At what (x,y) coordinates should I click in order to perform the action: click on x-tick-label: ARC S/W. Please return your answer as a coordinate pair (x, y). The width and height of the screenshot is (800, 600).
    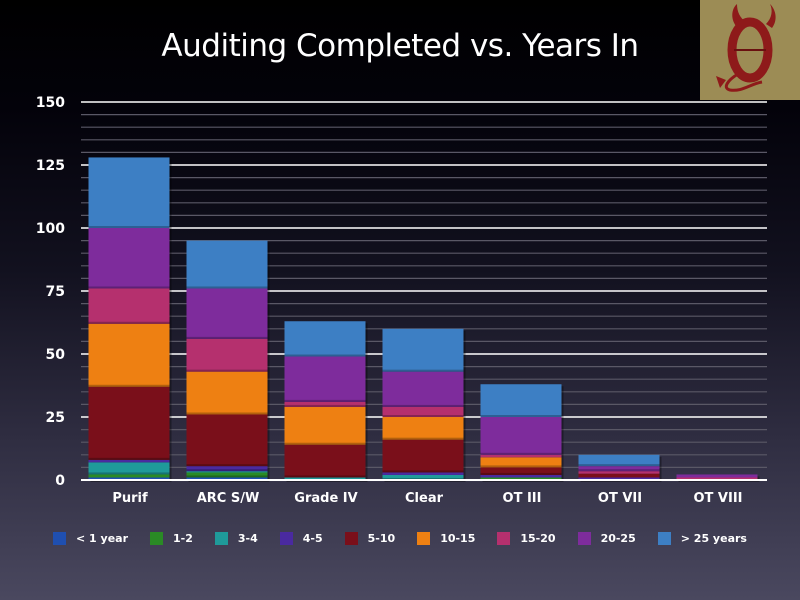
    Looking at the image, I should click on (228, 498).